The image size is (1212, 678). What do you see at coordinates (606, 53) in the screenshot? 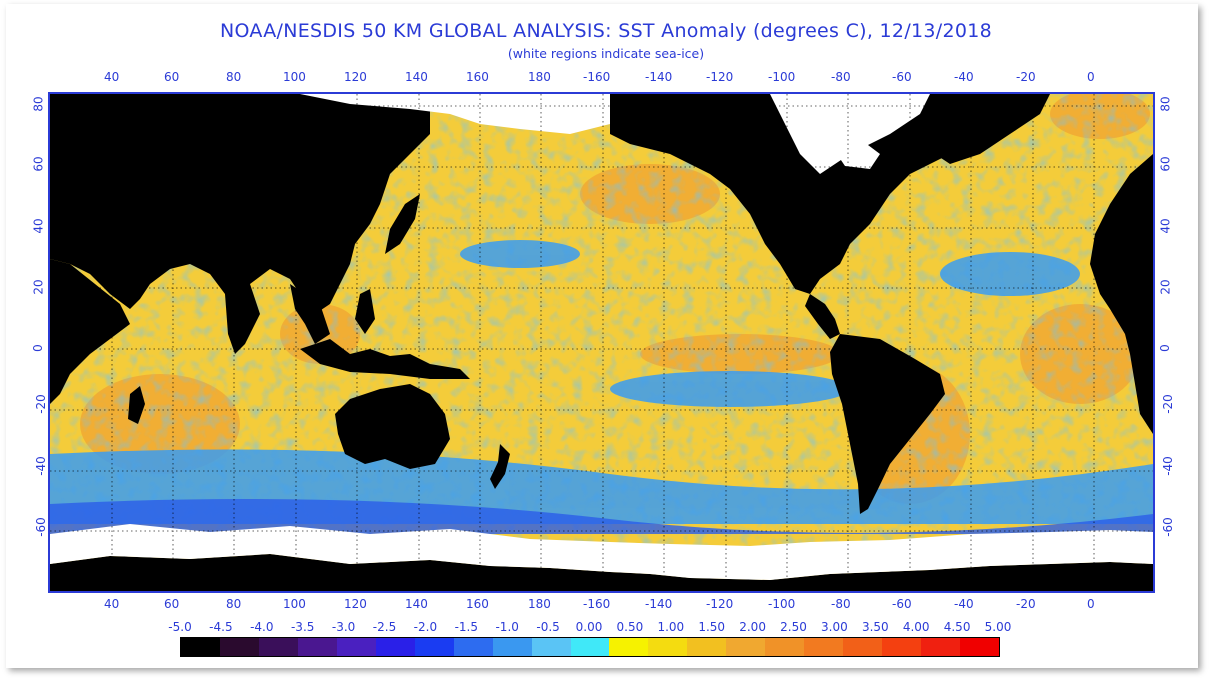
I see `map-subtitle: (white regions indicate sea-ice)` at bounding box center [606, 53].